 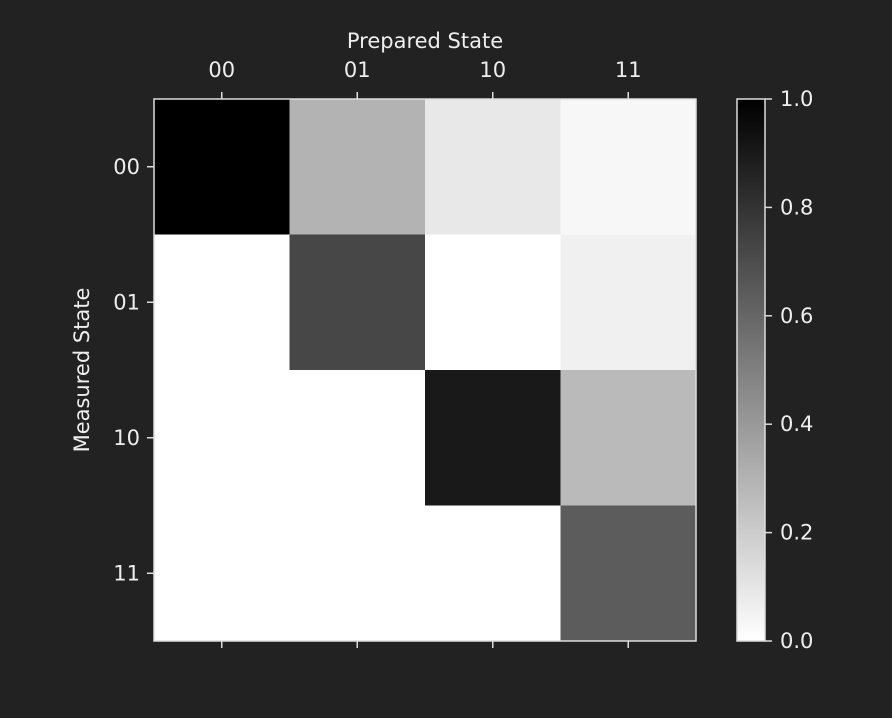 I want to click on colorbar-tick-label: 0.2, so click(x=796, y=533).